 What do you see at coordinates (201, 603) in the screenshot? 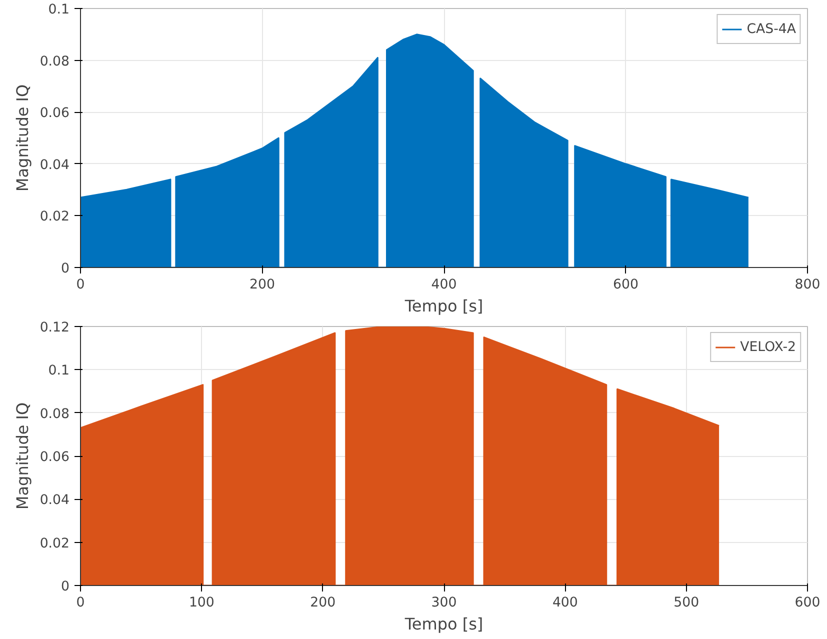
I see `x-tick-label: 100` at bounding box center [201, 603].